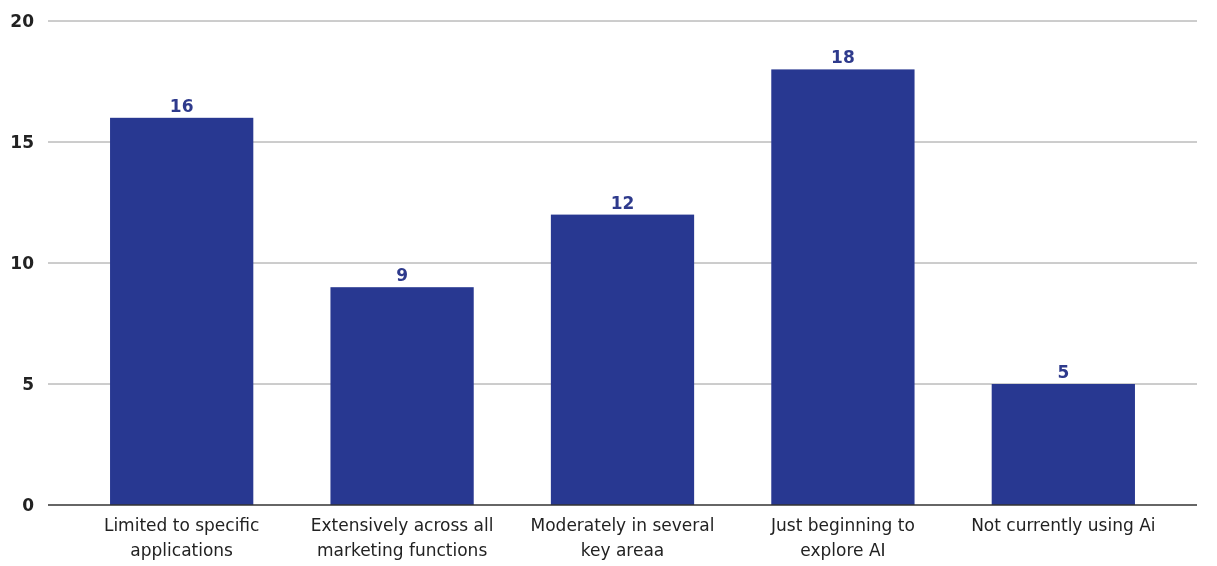  Describe the element at coordinates (28, 504) in the screenshot. I see `y-tick-label: 0` at that location.